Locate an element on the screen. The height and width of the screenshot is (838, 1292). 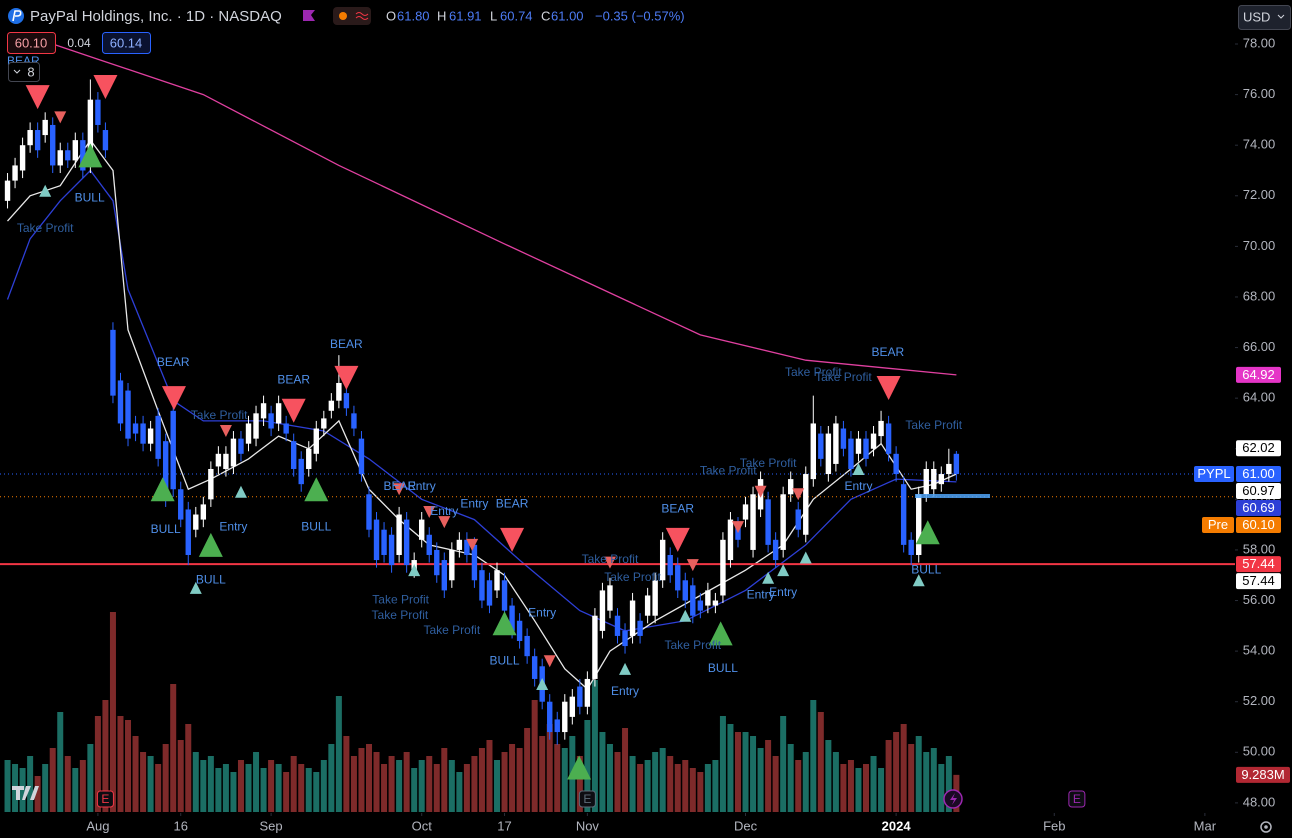
signal-label: BEAR is located at coordinates (173, 362).